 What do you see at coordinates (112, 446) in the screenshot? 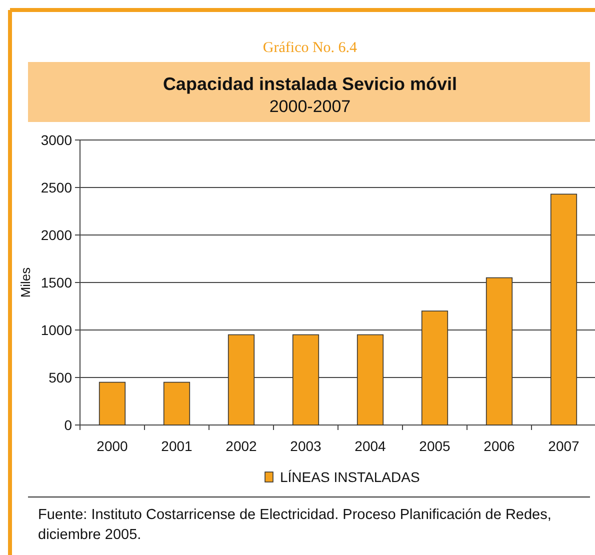
I see `x-tick-label: 2000` at bounding box center [112, 446].